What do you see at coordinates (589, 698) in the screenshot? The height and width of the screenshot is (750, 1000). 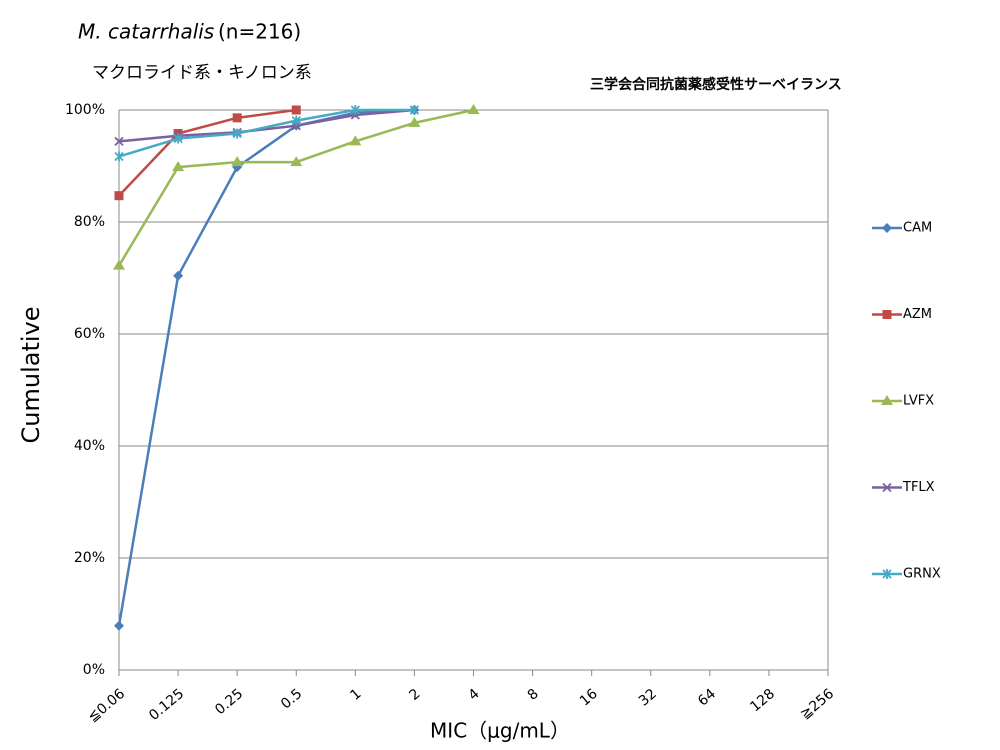 I see `x-tick-label: 16` at bounding box center [589, 698].